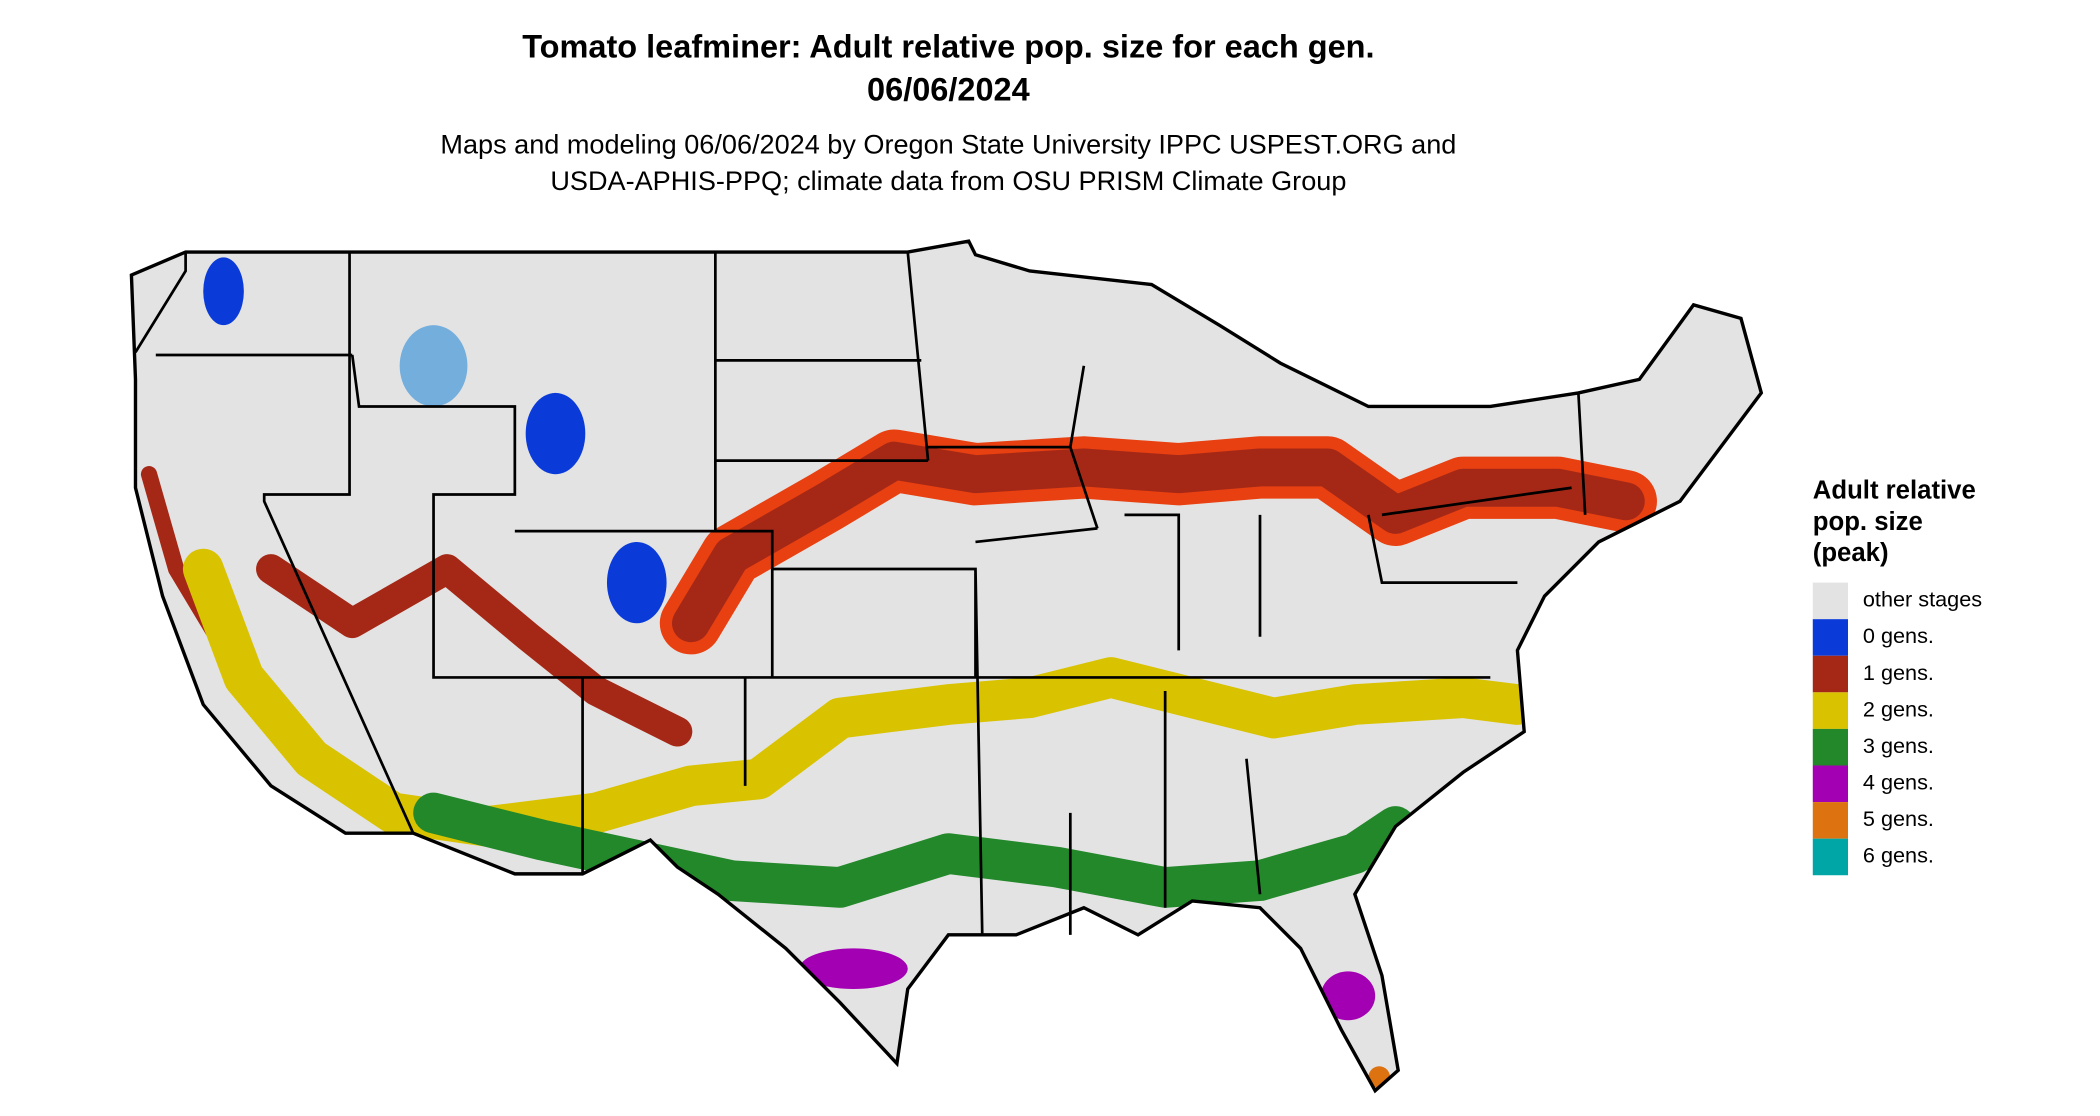 The width and height of the screenshot is (2100, 1116). What do you see at coordinates (1851, 553) in the screenshot?
I see `legend-title: (peak)` at bounding box center [1851, 553].